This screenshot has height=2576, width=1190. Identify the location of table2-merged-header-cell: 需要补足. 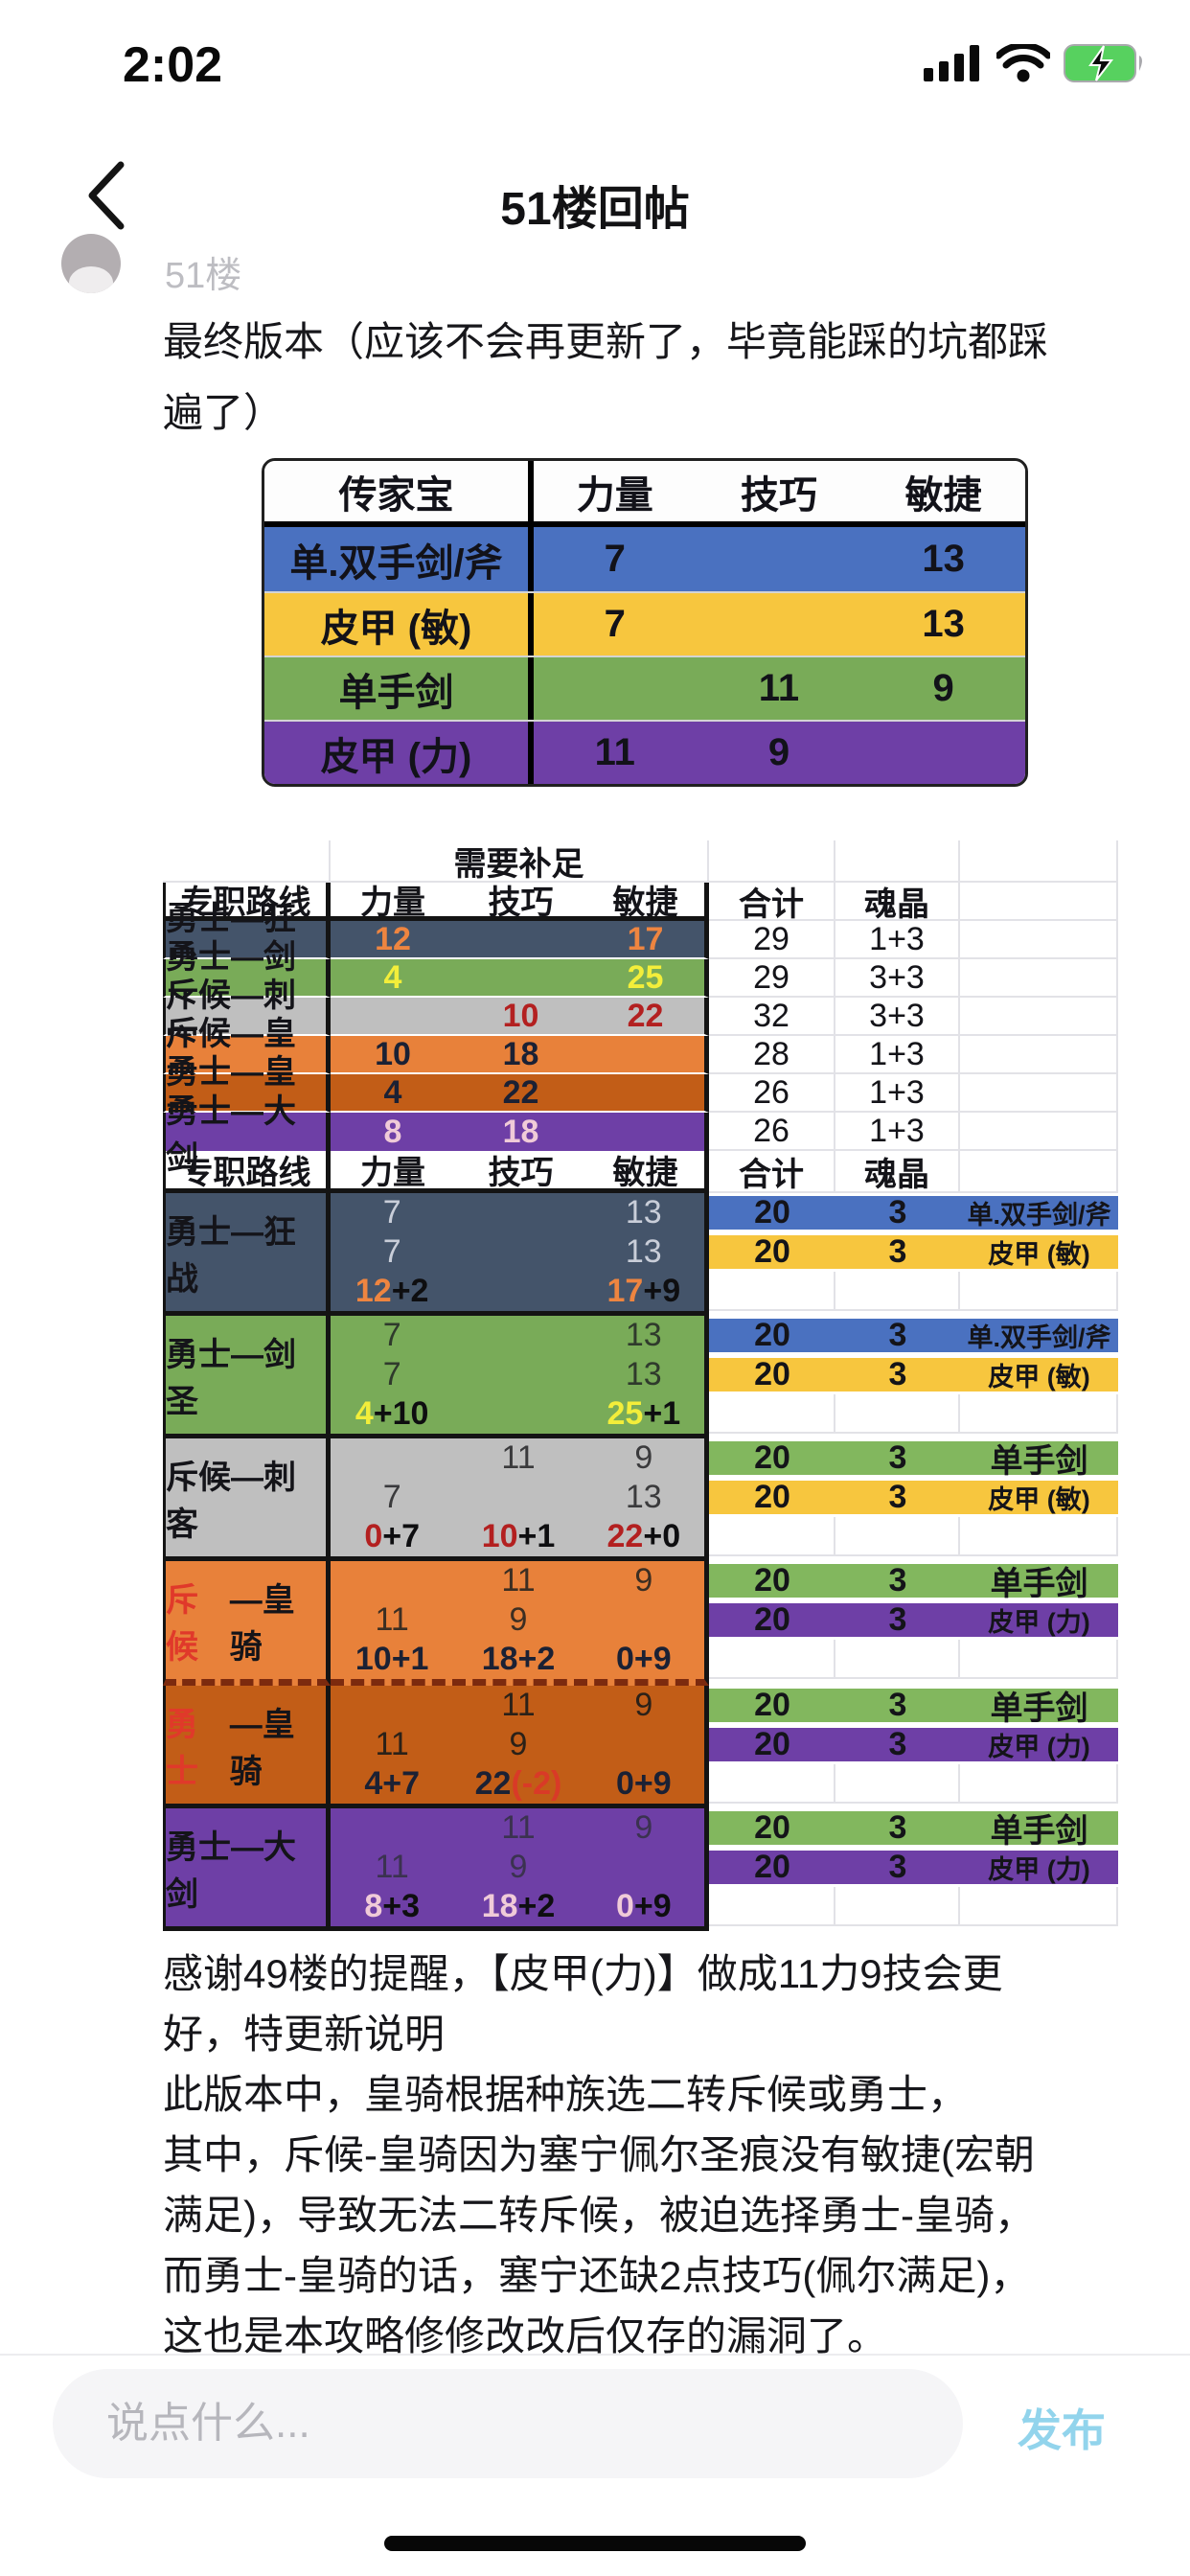
(520, 861).